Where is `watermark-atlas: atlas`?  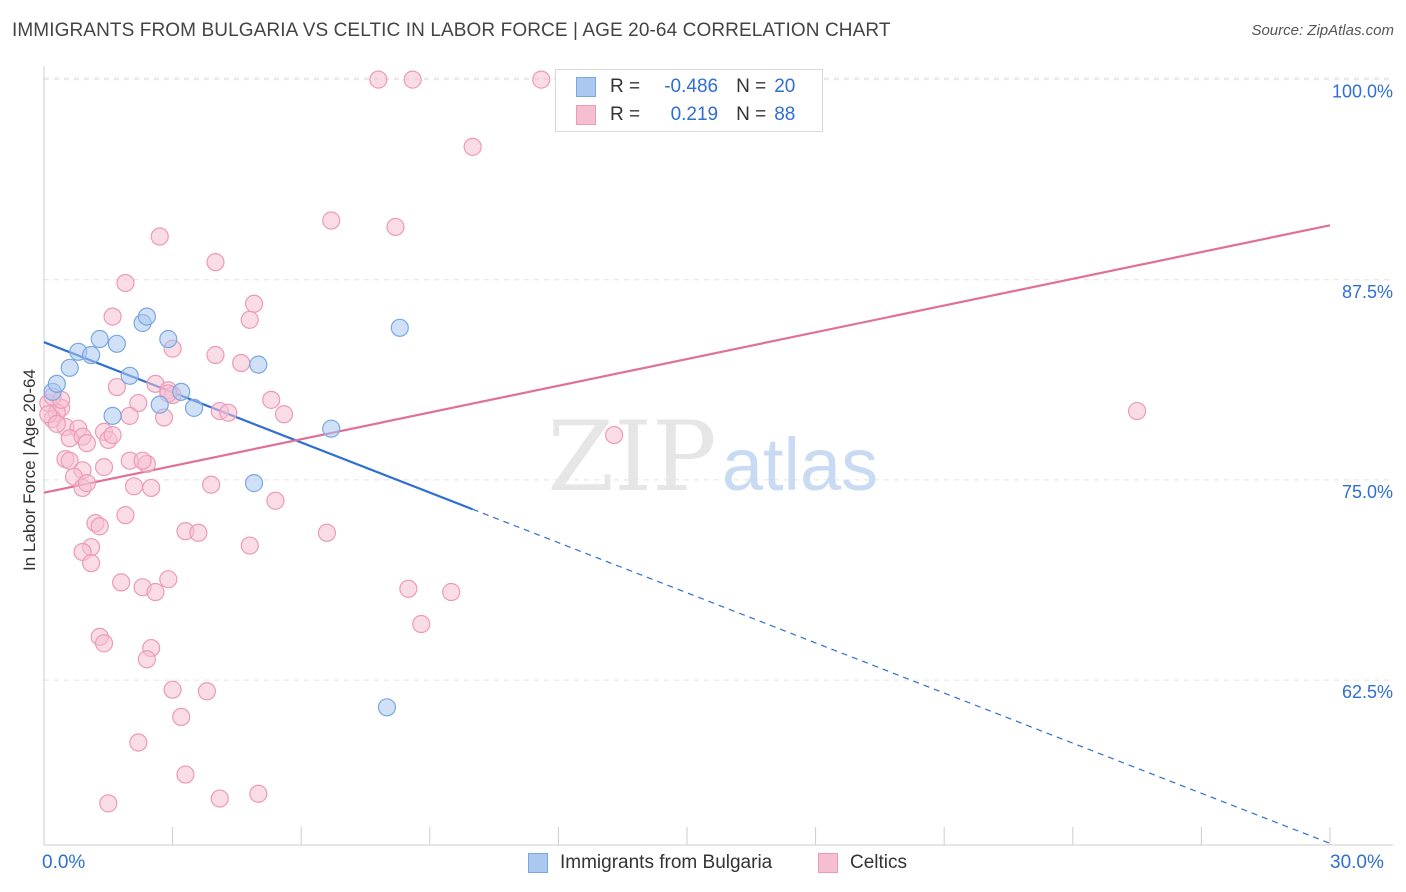 watermark-atlas: atlas is located at coordinates (800, 464).